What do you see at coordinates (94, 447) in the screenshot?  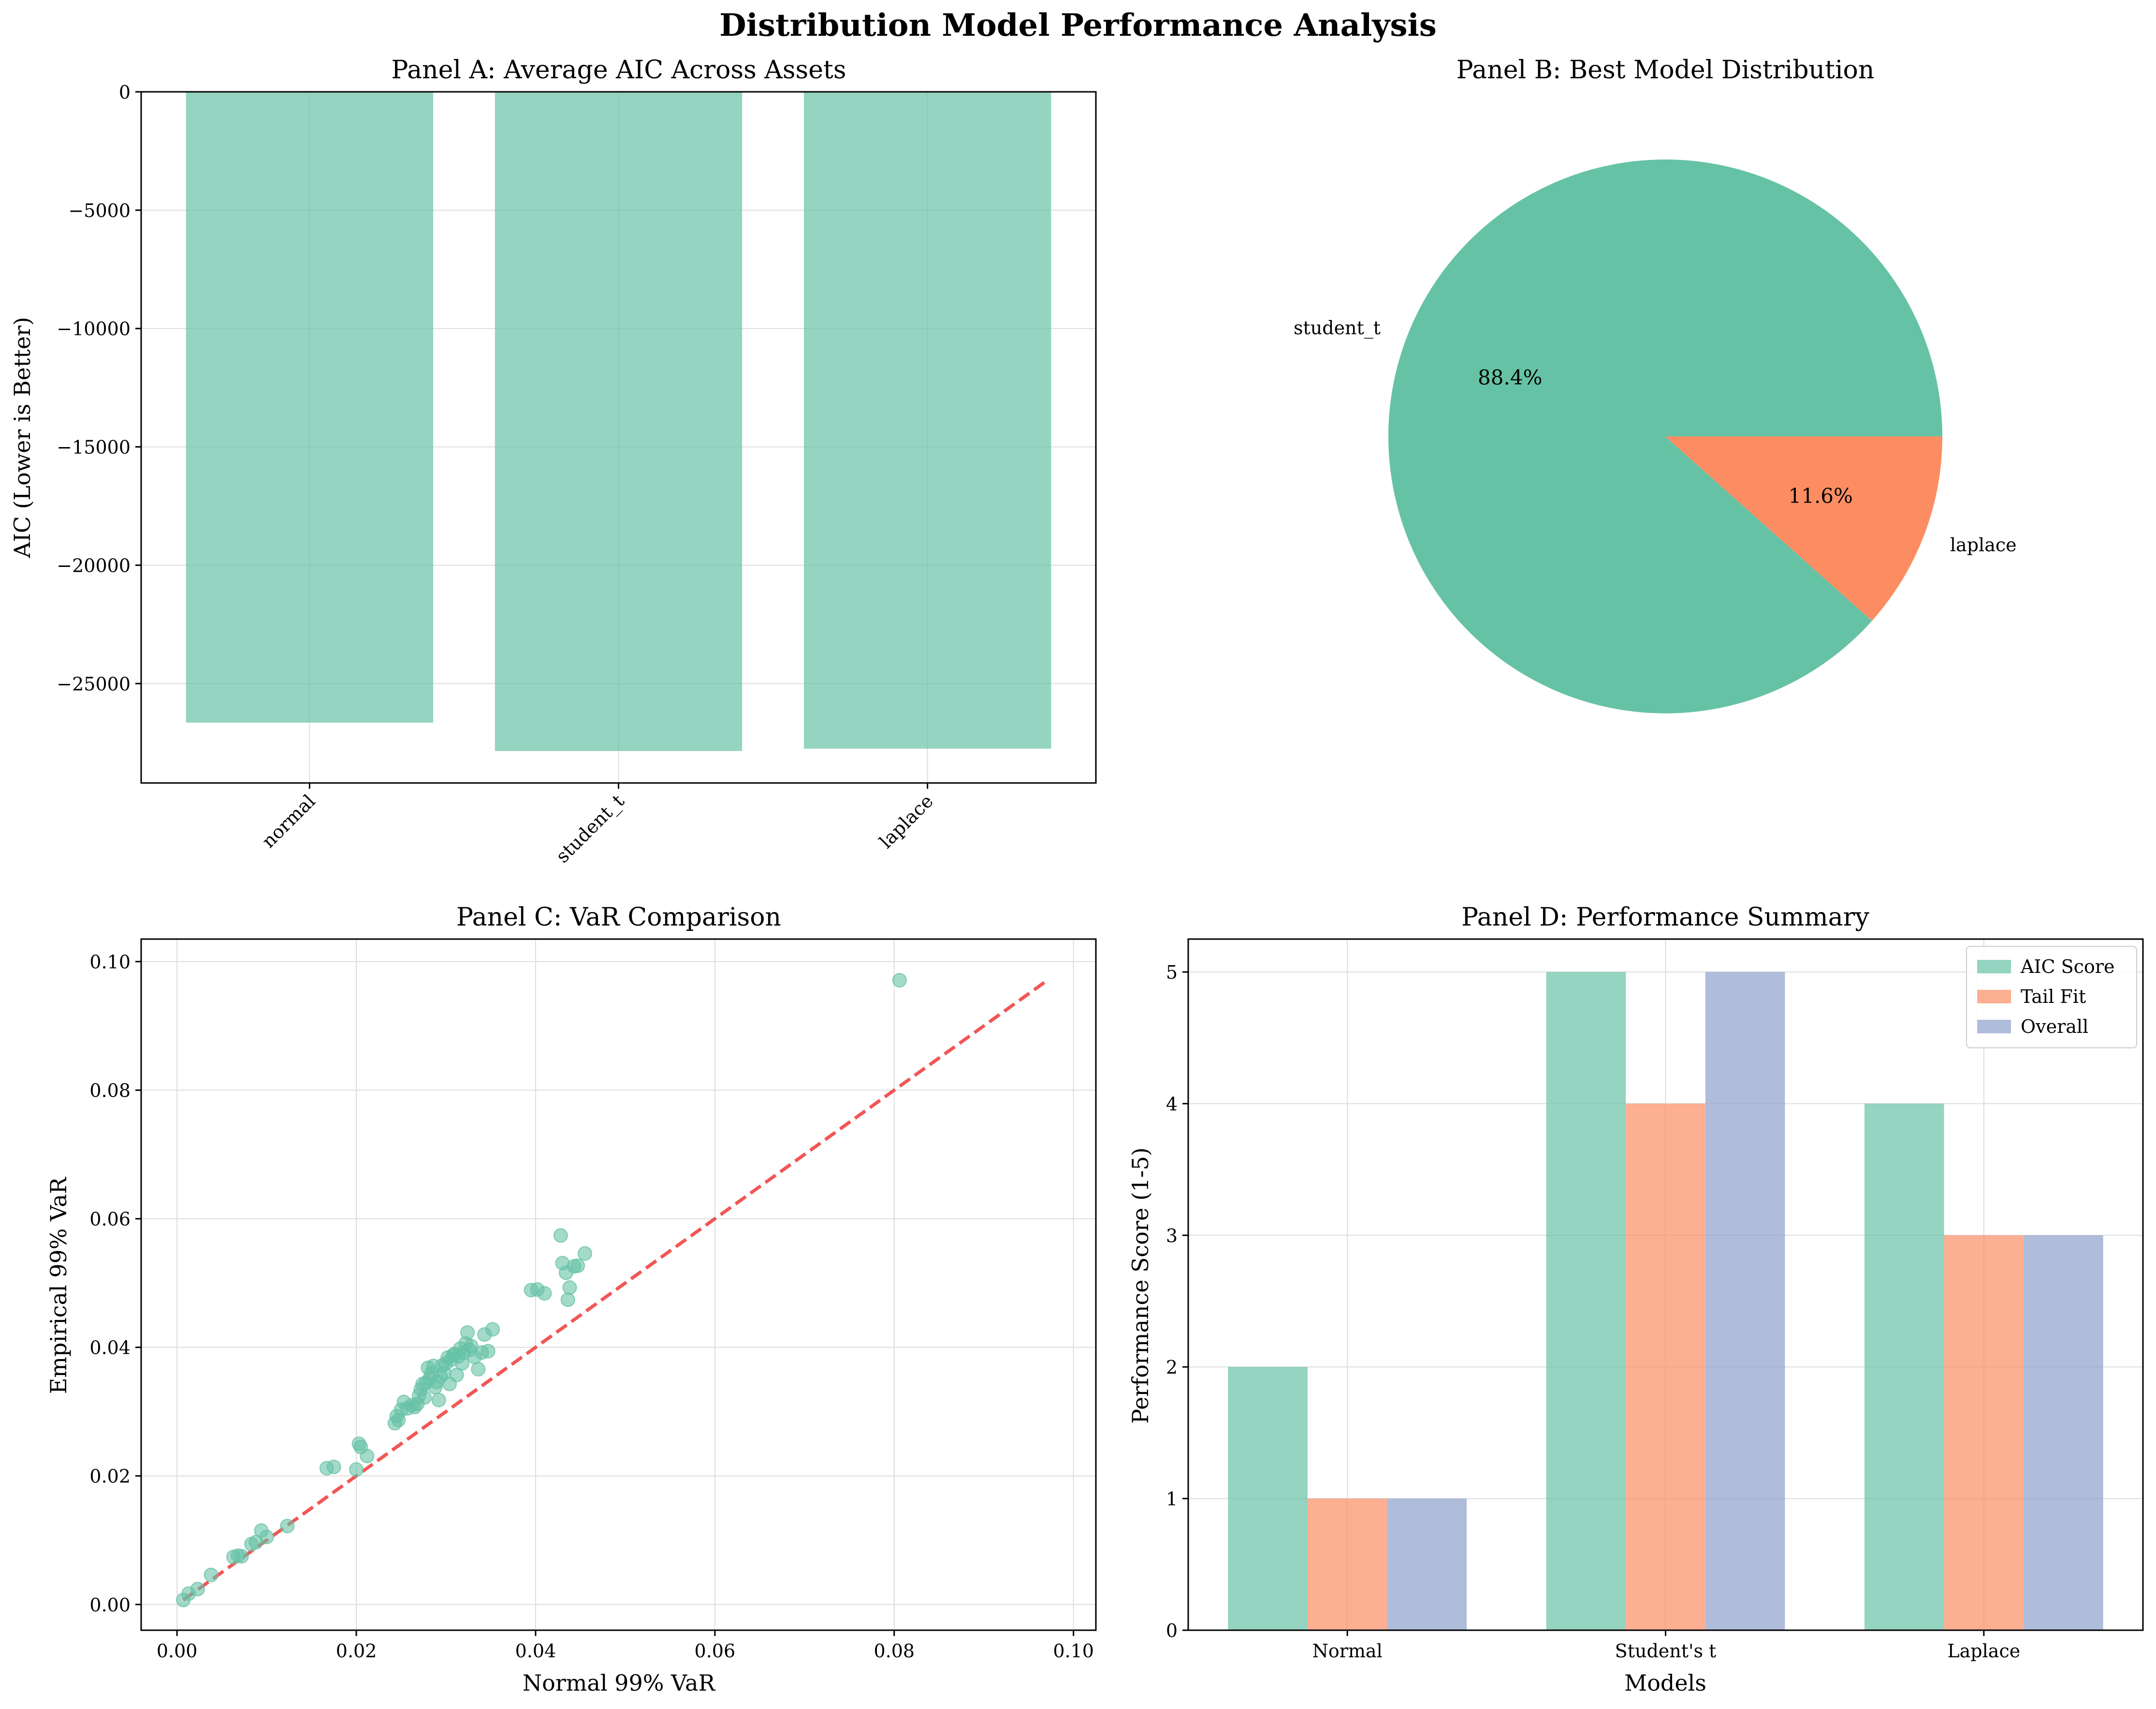 I see `panel-a-ytick-label: −15000` at bounding box center [94, 447].